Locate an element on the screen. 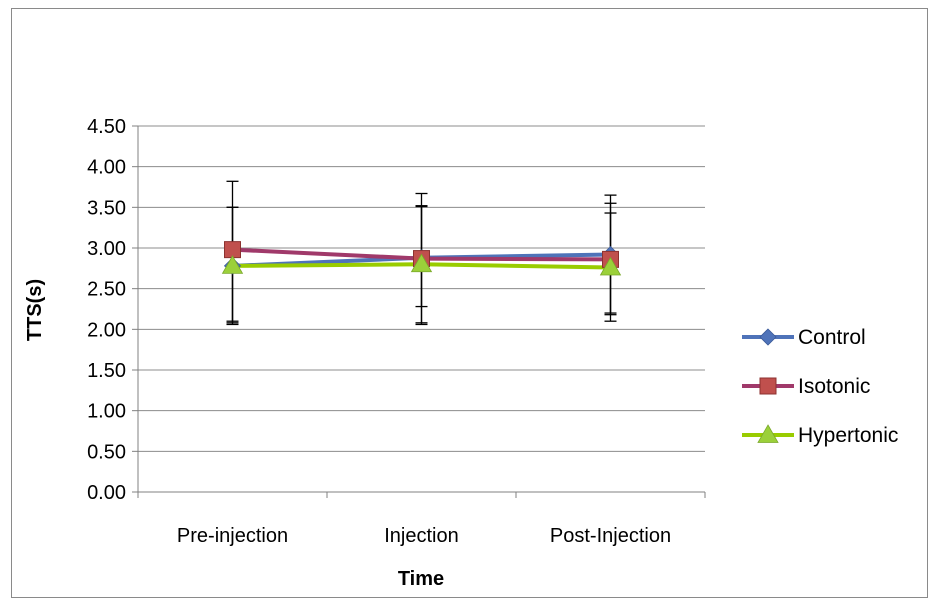 This screenshot has height=598, width=930. x-tick-label: Post-Injection is located at coordinates (610, 536).